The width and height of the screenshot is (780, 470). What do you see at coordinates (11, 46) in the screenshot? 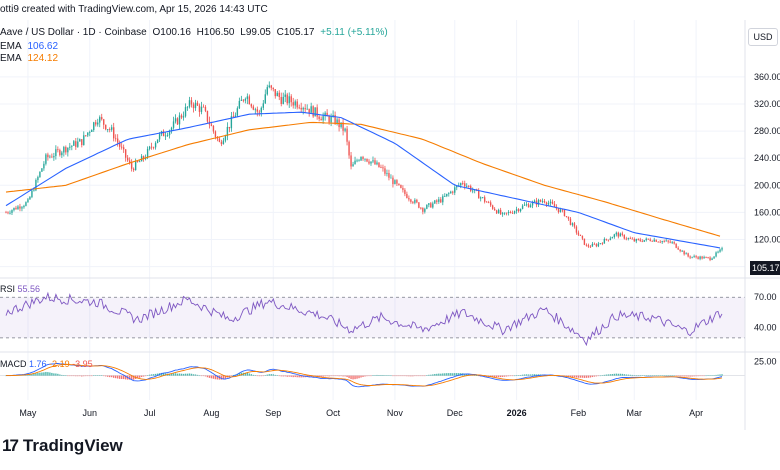
I see `ema-fast-label: EMA` at bounding box center [11, 46].